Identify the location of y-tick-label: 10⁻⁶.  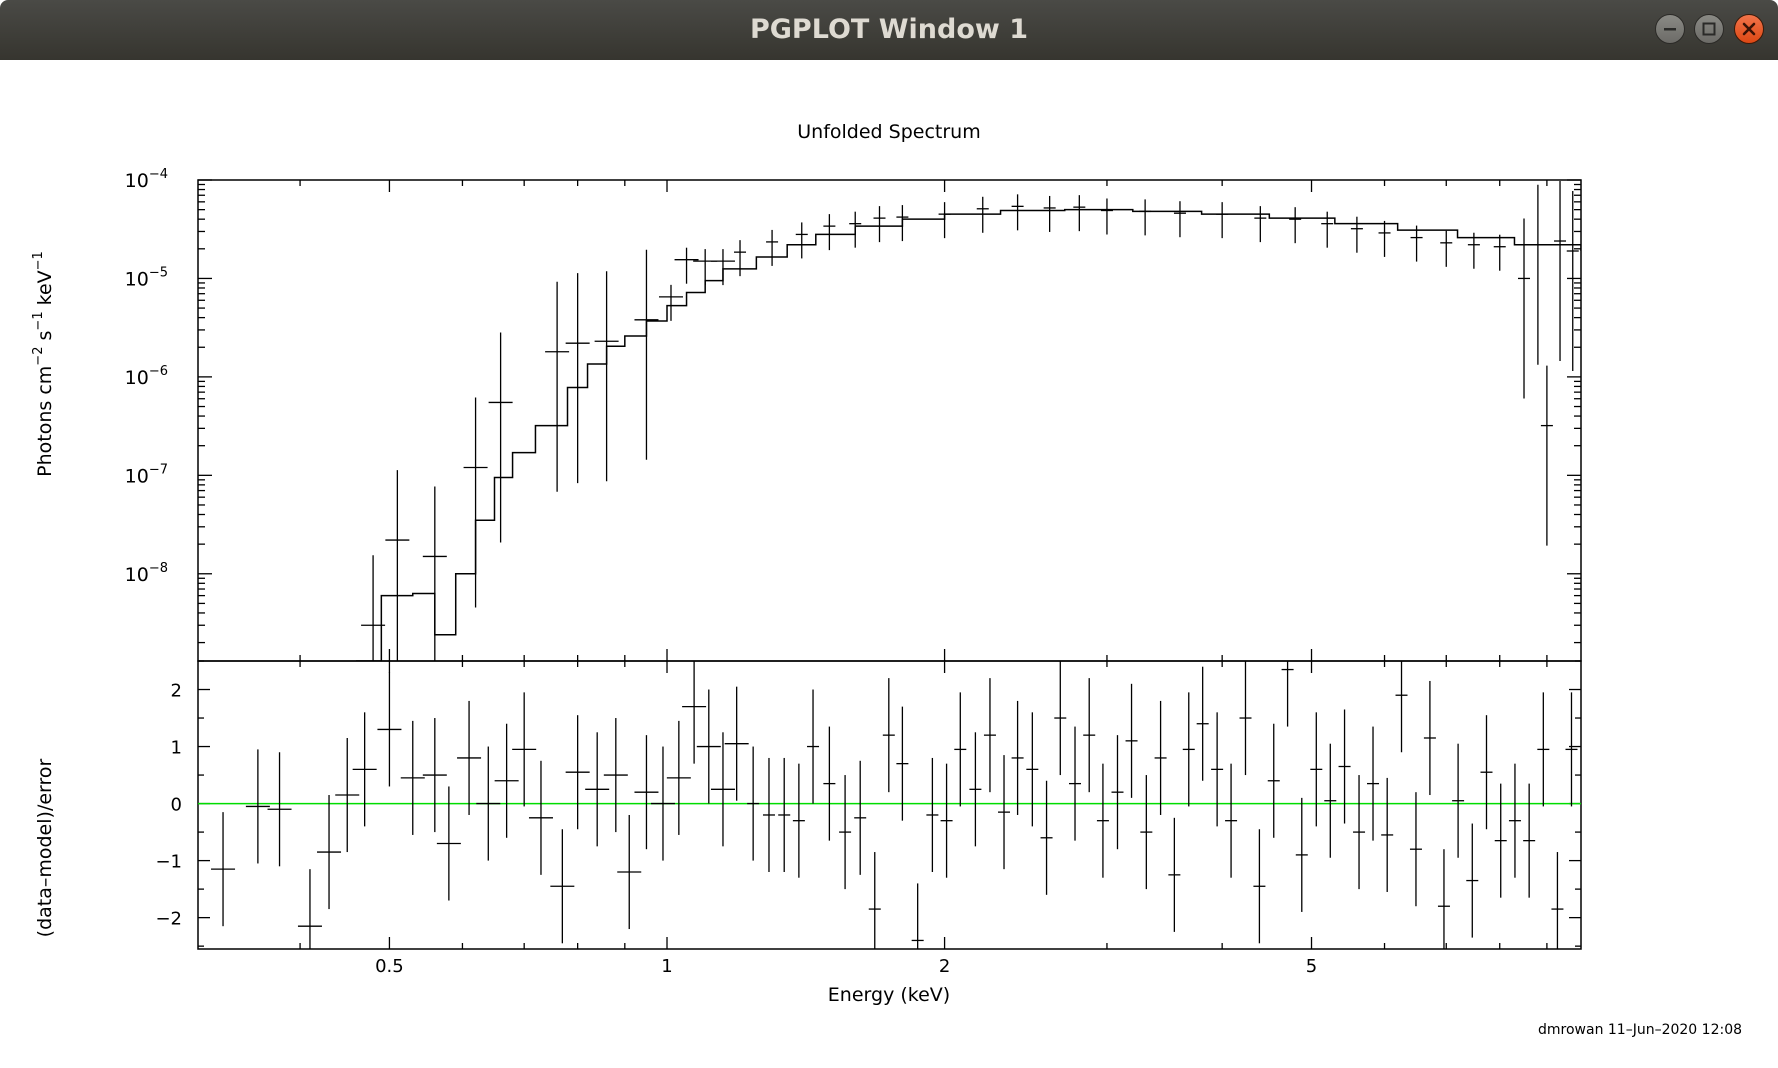
(146, 376).